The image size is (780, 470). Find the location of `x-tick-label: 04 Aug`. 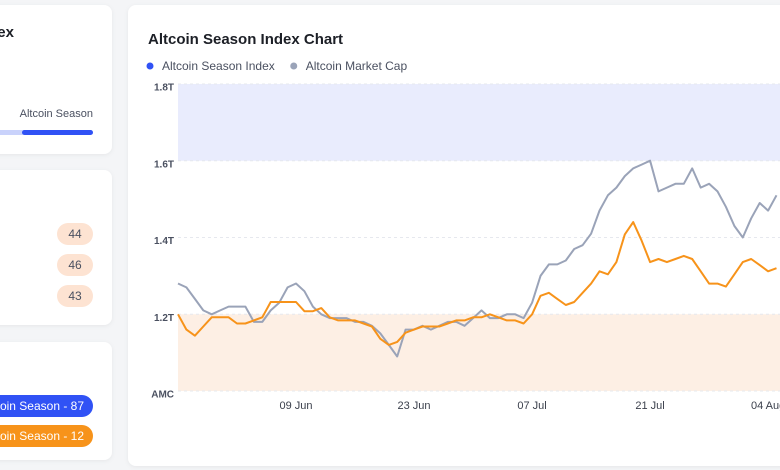

x-tick-label: 04 Aug is located at coordinates (765, 406).